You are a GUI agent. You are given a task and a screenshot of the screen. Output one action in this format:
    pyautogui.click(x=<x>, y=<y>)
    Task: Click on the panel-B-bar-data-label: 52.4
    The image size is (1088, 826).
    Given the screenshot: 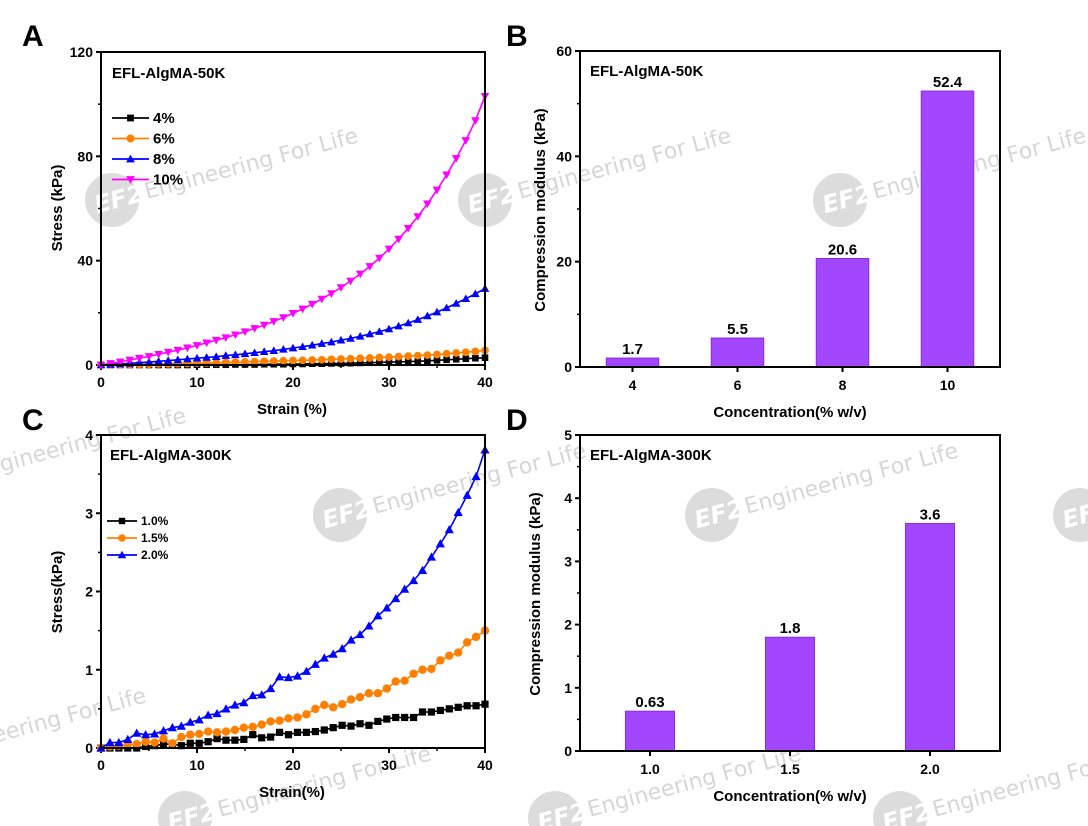 What is the action you would take?
    pyautogui.click(x=948, y=82)
    